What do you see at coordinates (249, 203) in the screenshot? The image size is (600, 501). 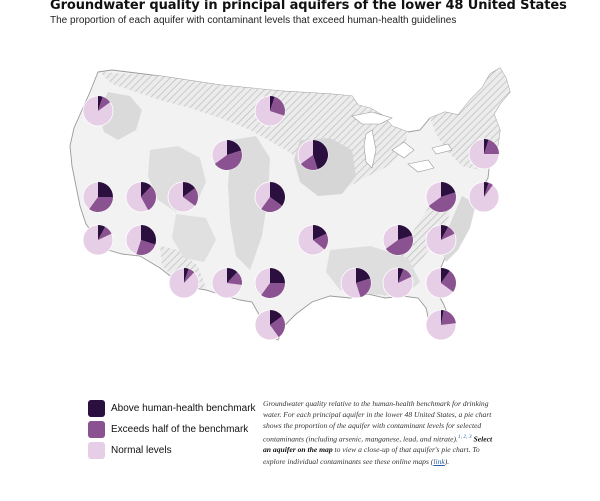 I see `aquifer-region-plains` at bounding box center [249, 203].